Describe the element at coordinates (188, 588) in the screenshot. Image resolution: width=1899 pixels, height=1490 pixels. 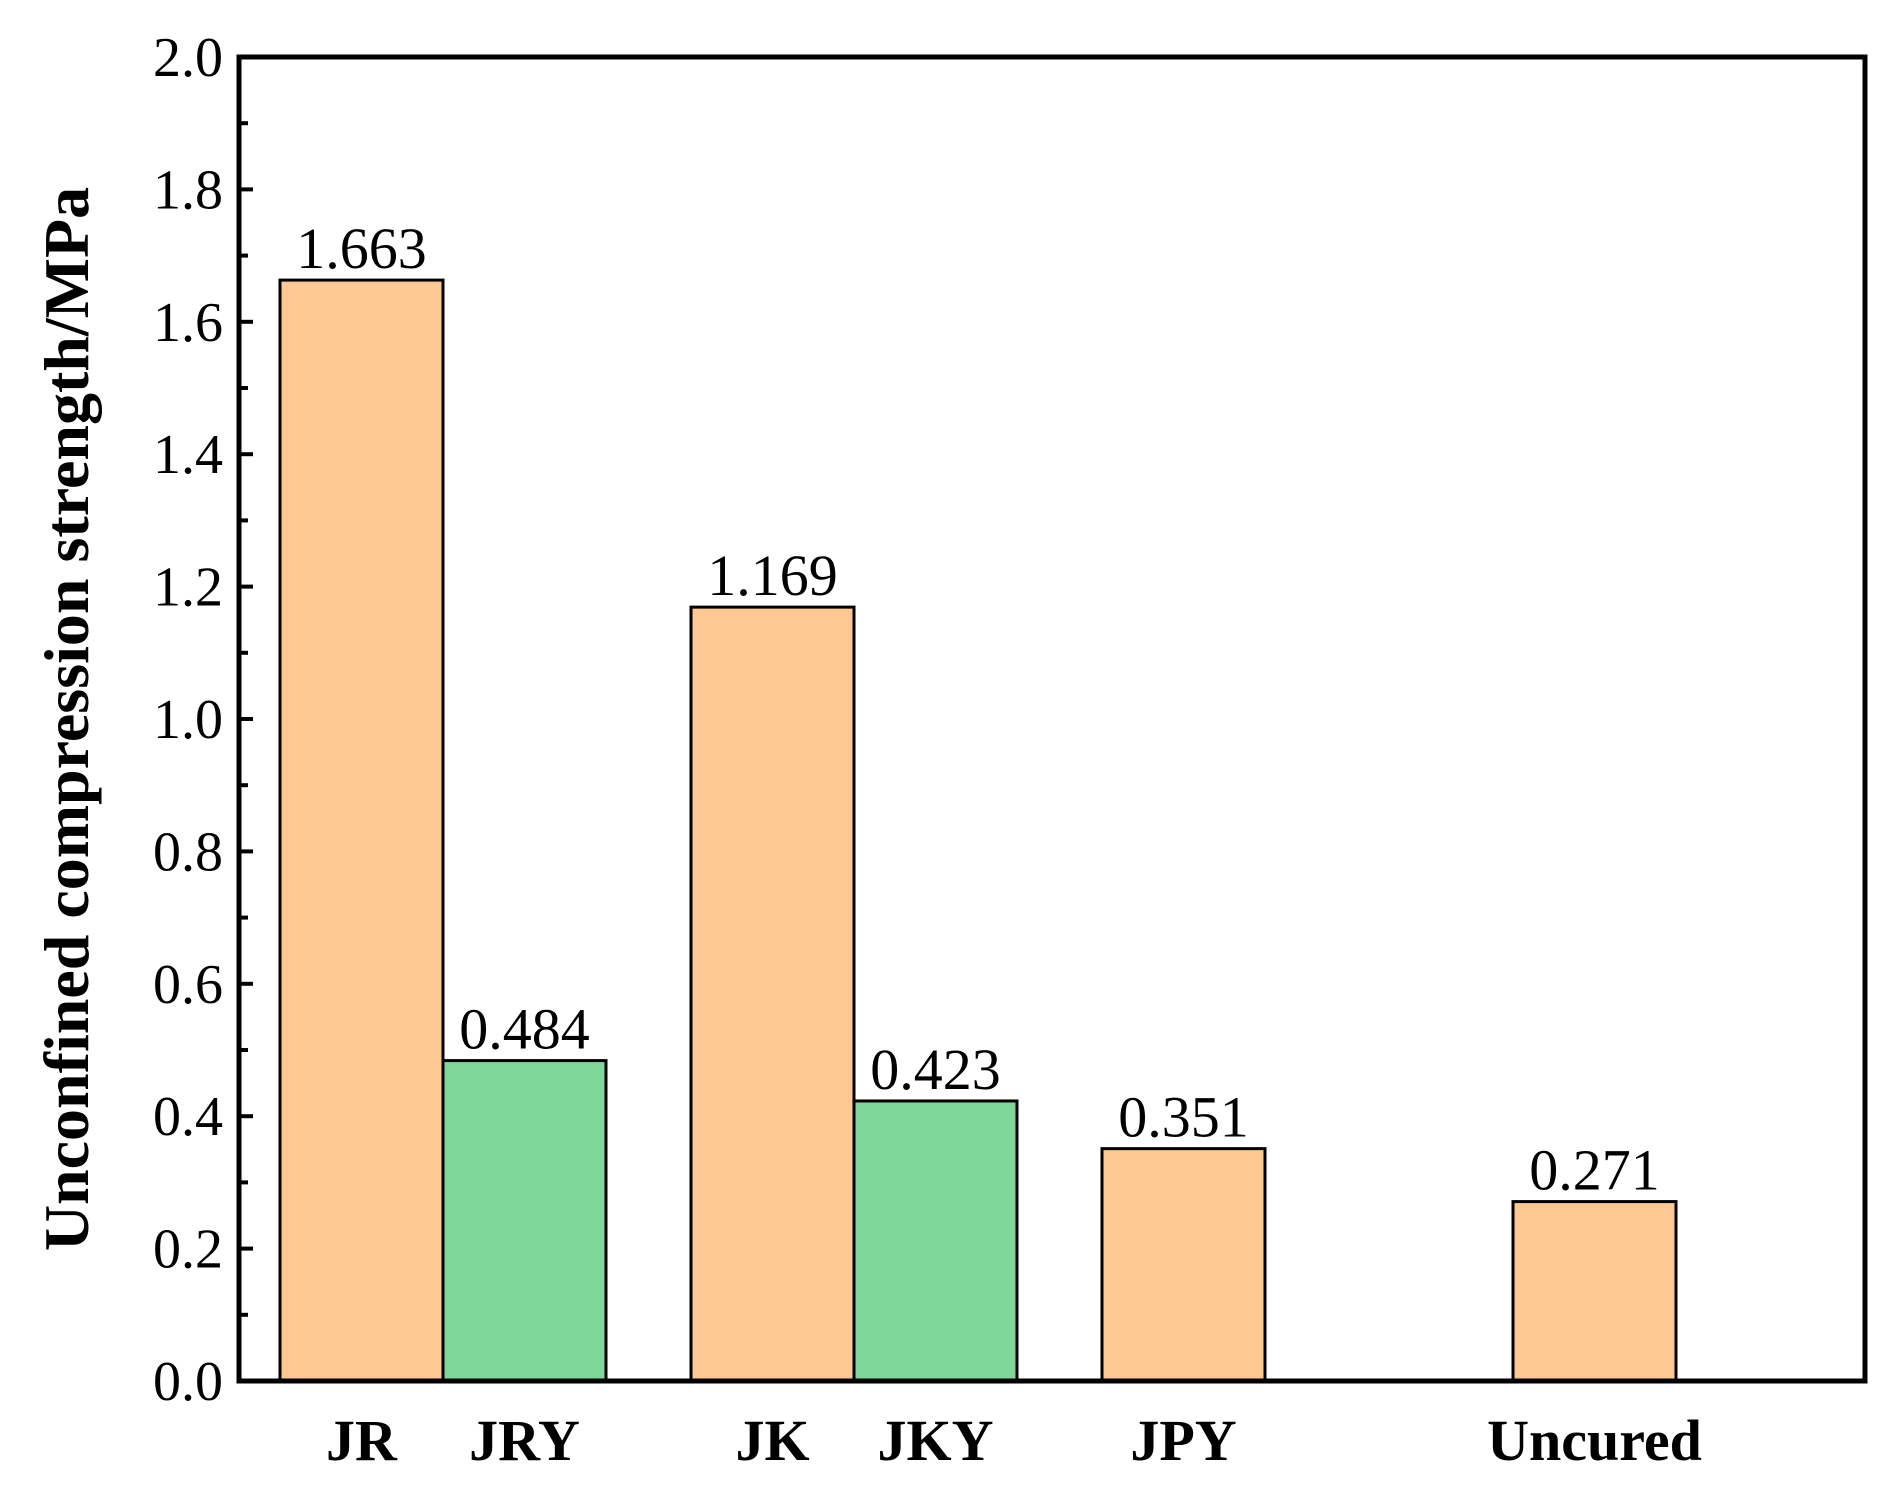
I see `y-tick-label: 1.2` at that location.